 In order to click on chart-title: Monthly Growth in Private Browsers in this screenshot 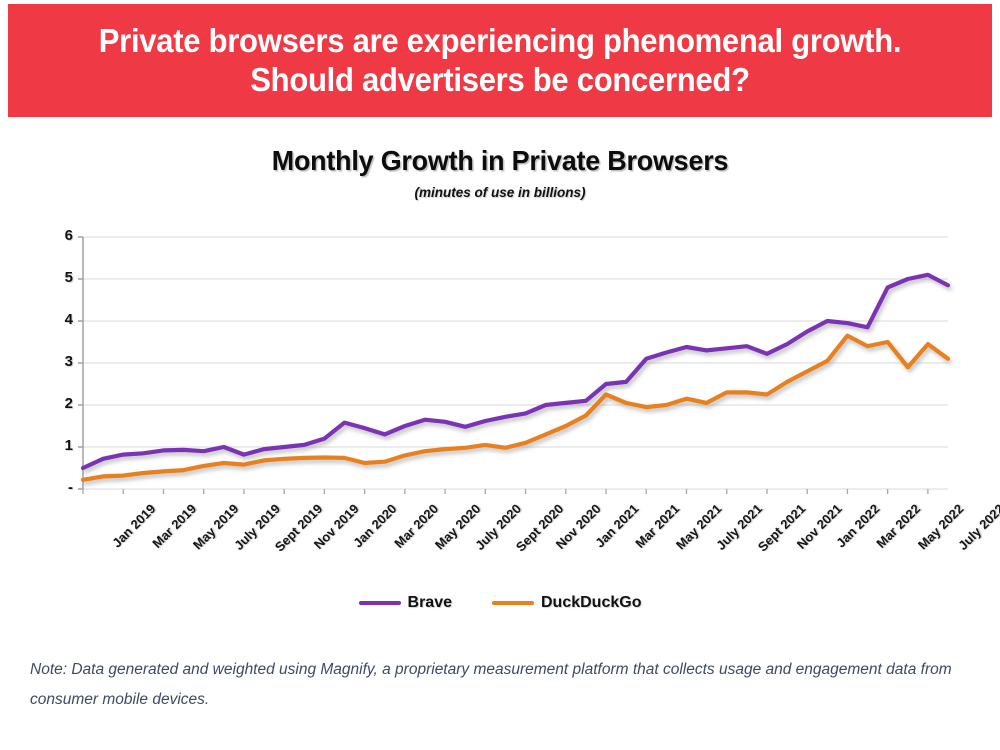, I will do `click(500, 160)`.